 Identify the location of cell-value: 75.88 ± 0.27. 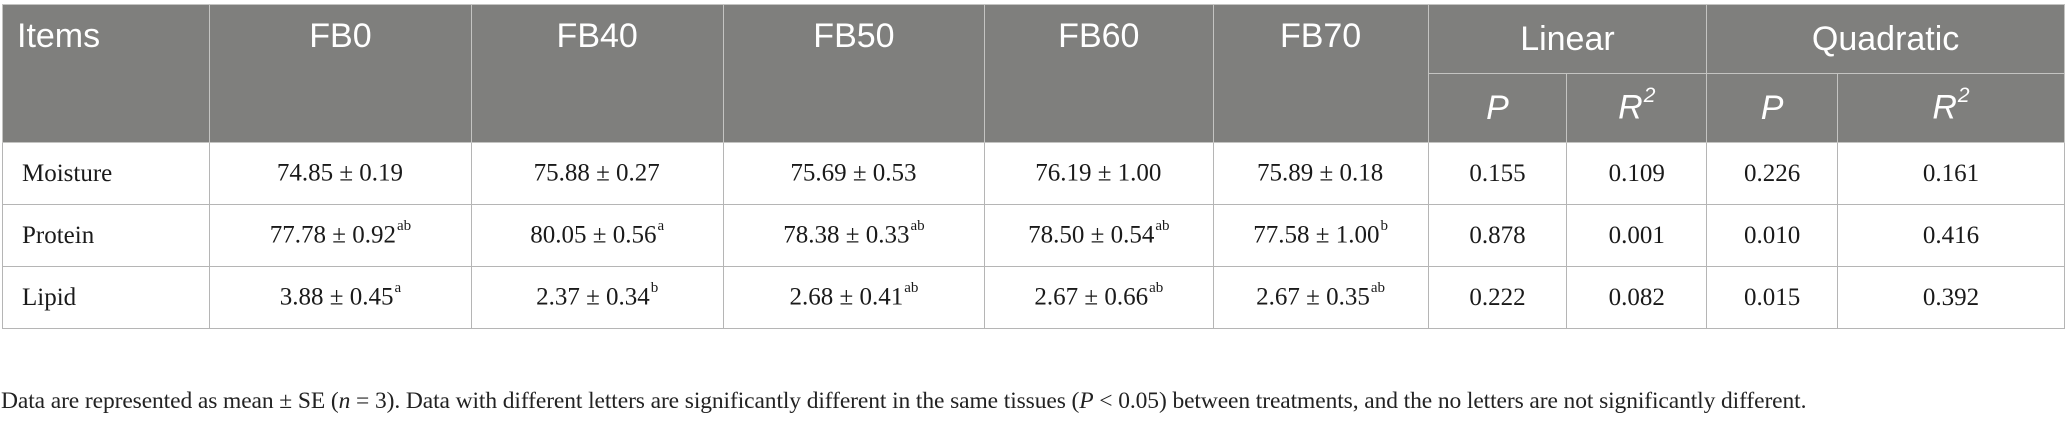
(596, 173).